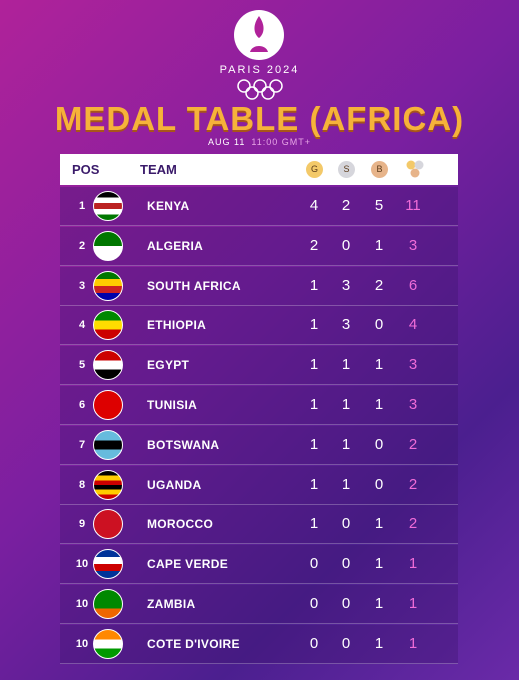  Describe the element at coordinates (259, 485) in the screenshot. I see `table-row: 8 UGANDA 1 1 0 2` at that location.